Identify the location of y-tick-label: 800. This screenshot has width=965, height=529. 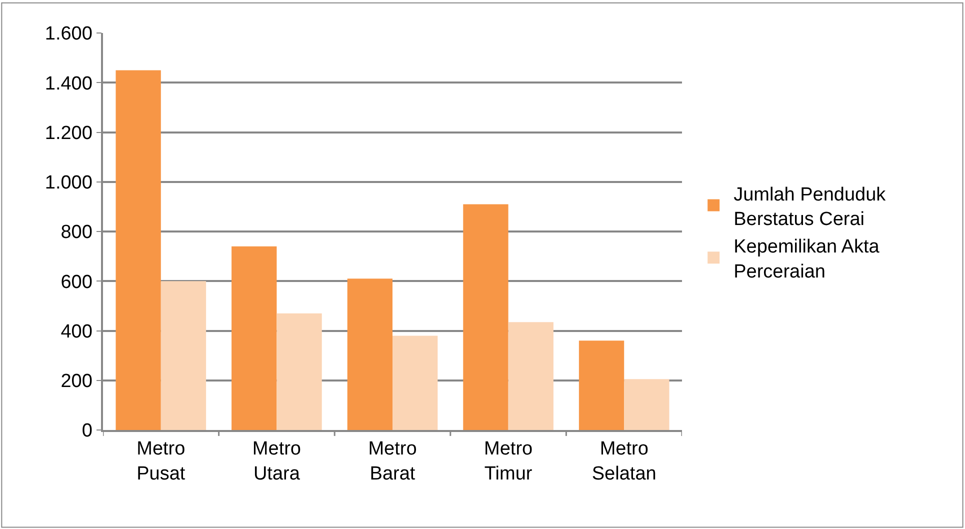
(76, 233).